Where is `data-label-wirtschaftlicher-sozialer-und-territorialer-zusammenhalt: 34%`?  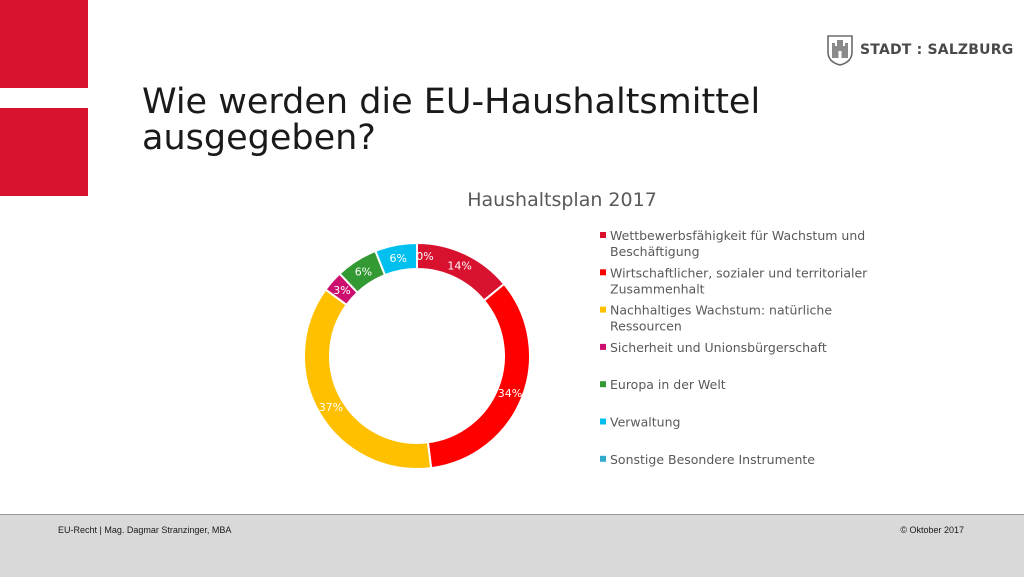 data-label-wirtschaftlicher-sozialer-und-territorialer-zusammenhalt: 34% is located at coordinates (510, 393).